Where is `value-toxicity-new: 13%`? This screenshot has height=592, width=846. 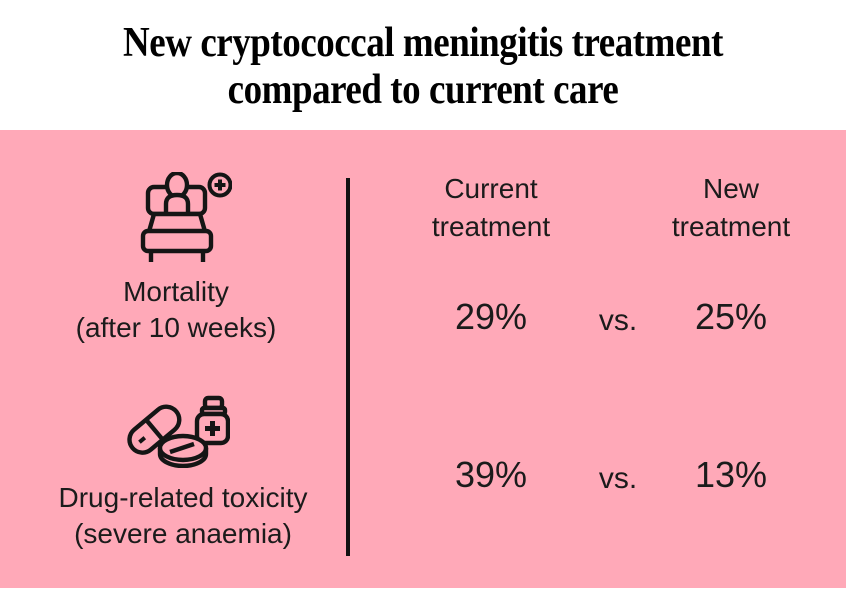
value-toxicity-new: 13% is located at coordinates (731, 474).